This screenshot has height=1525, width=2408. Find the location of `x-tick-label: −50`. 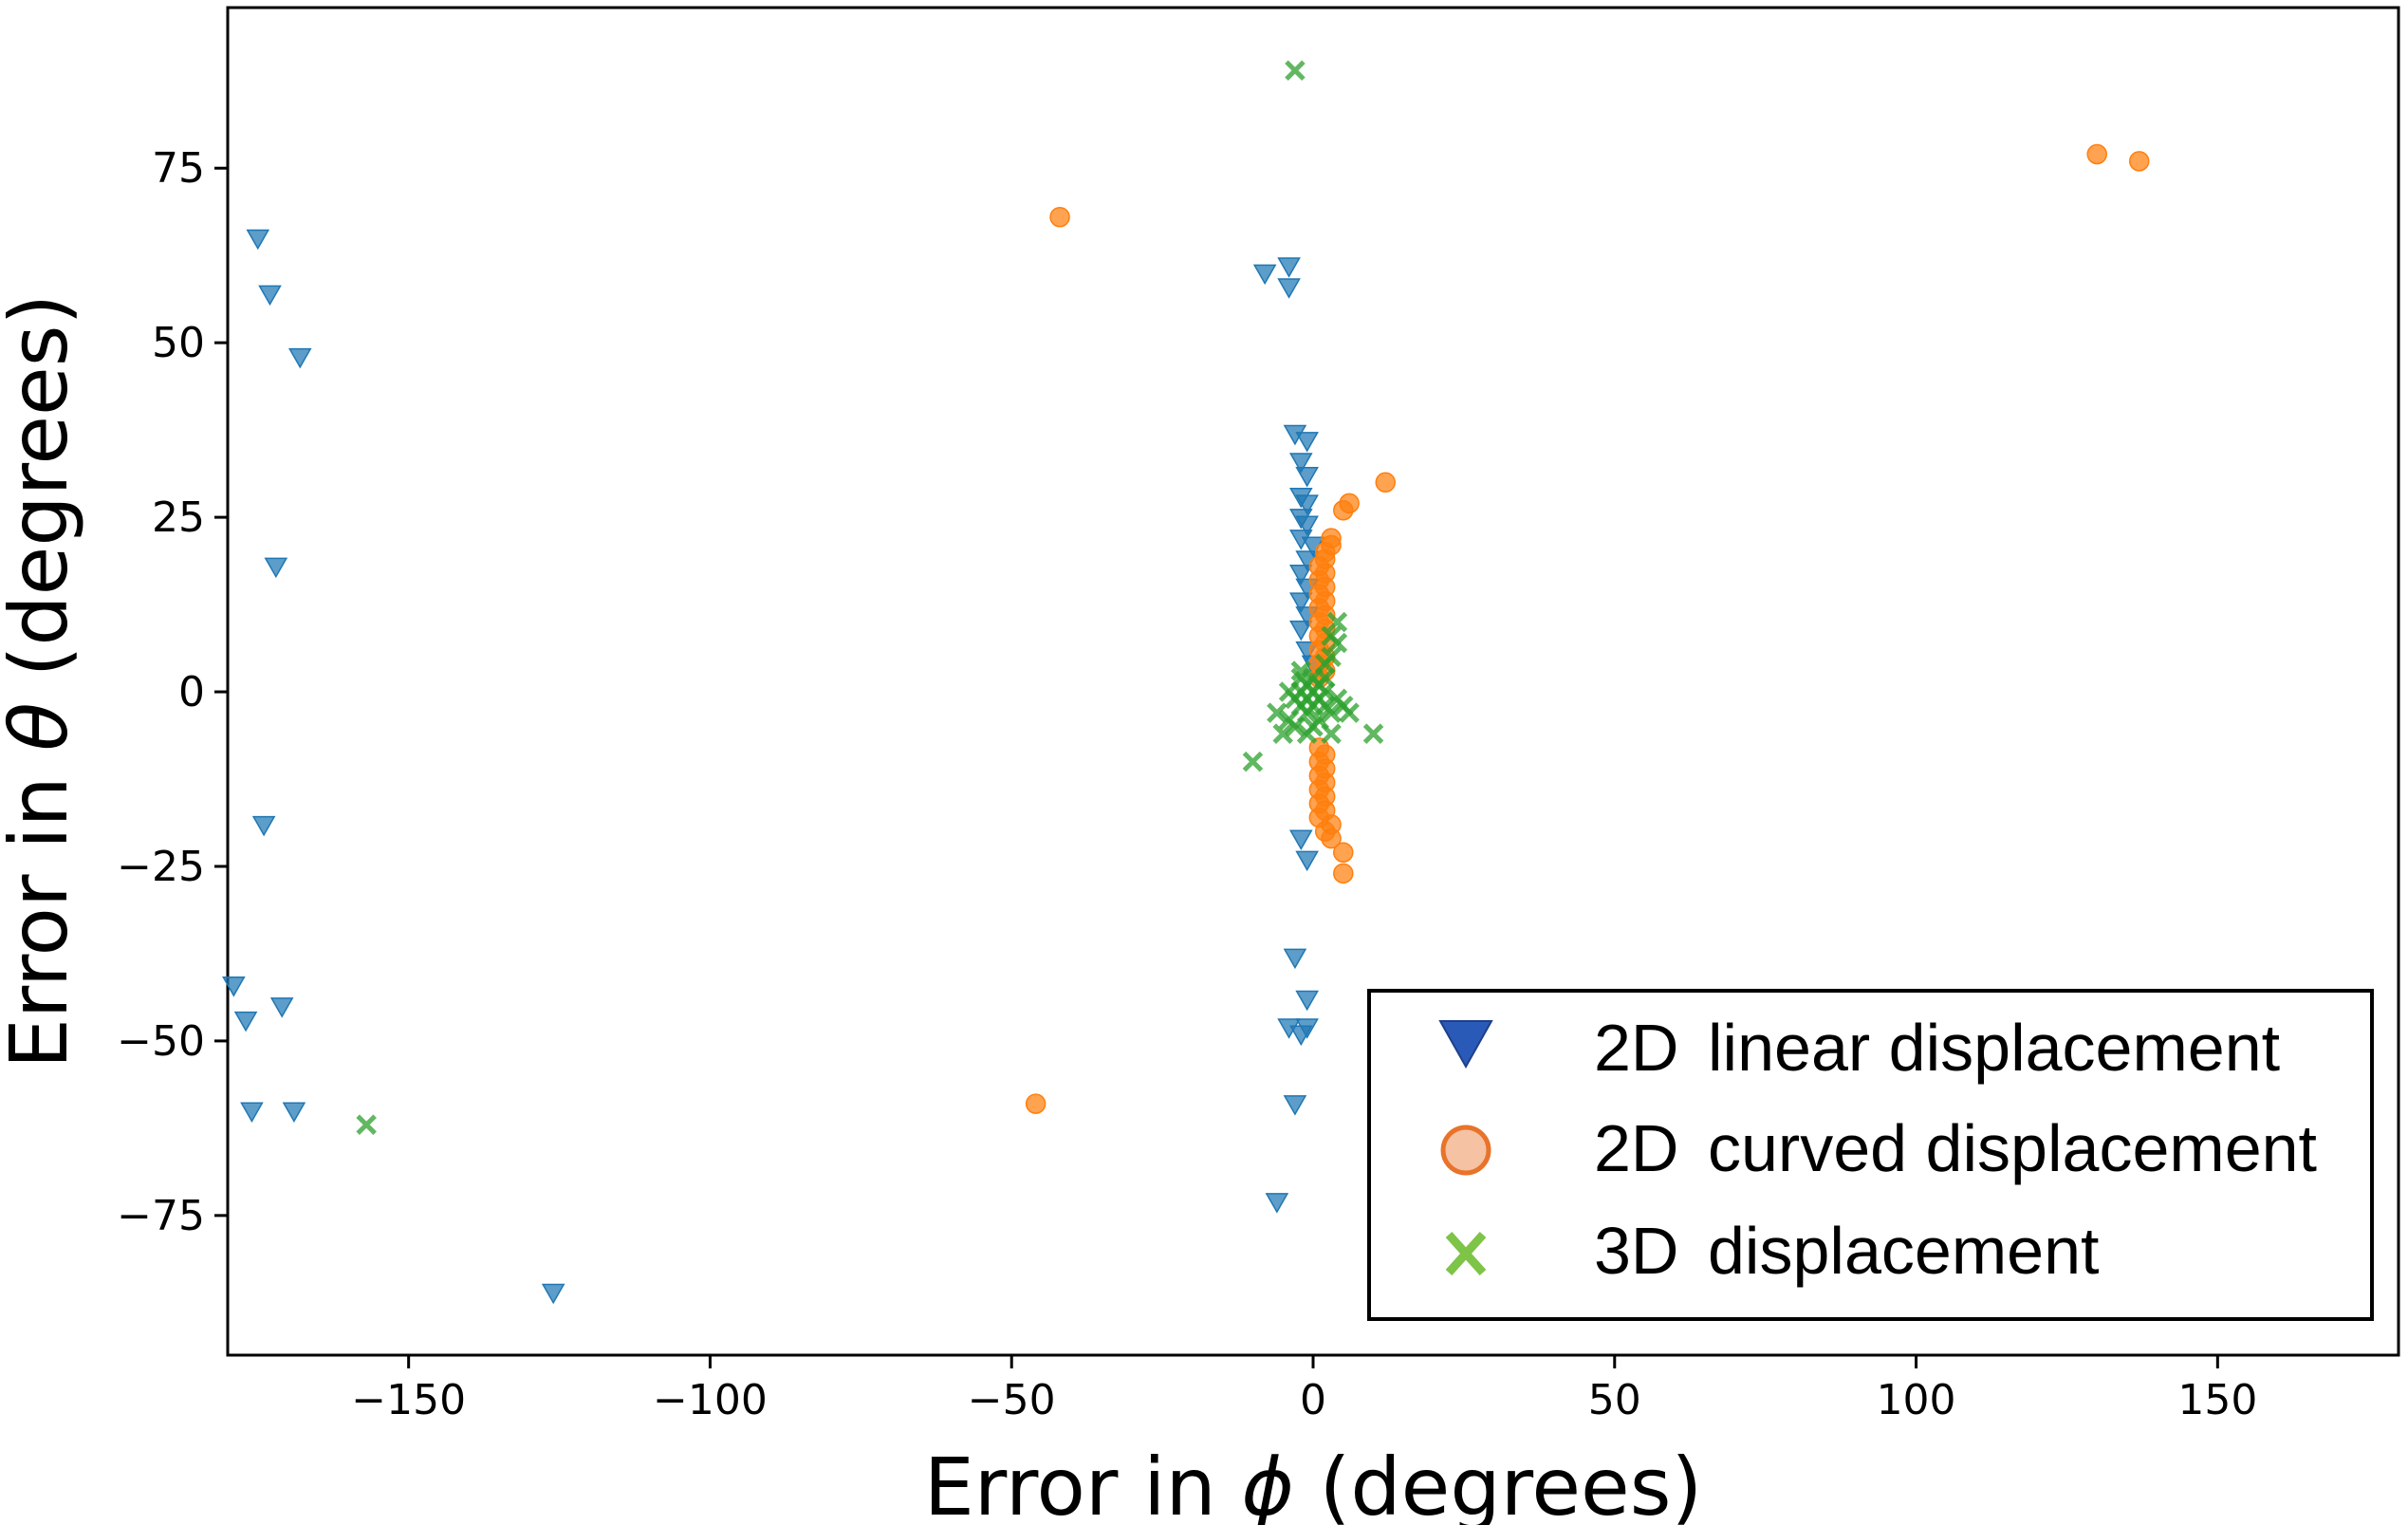

x-tick-label: −50 is located at coordinates (1012, 1400).